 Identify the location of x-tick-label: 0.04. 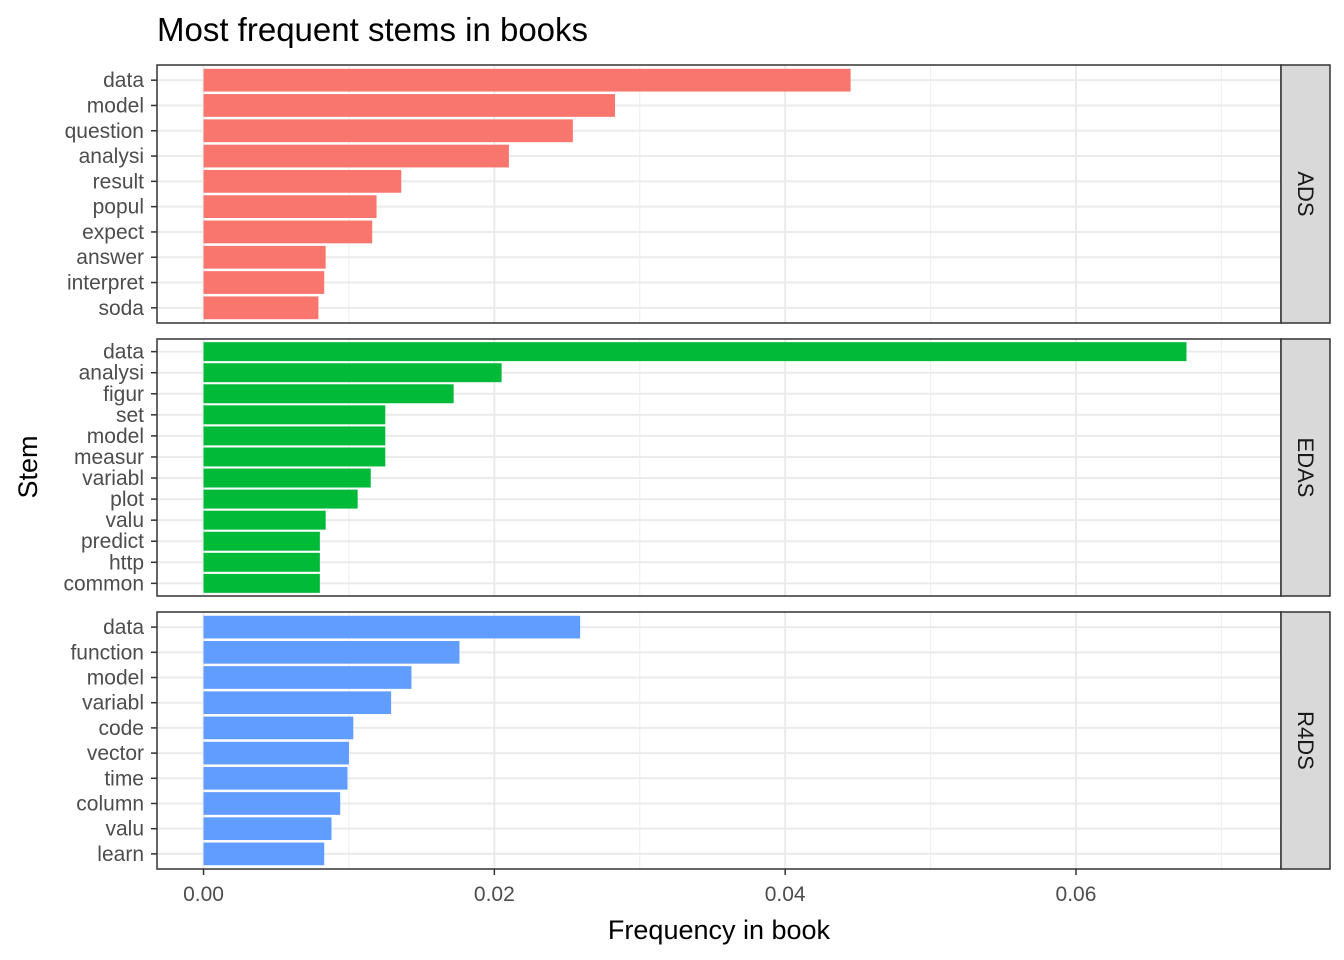
(785, 894).